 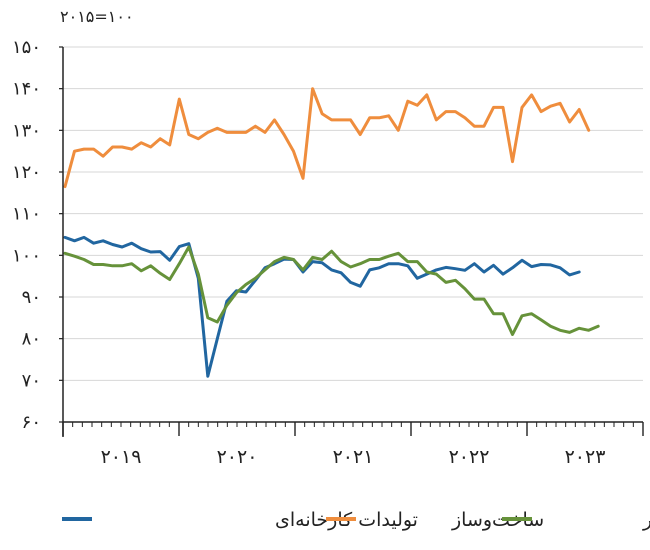 What do you see at coordinates (26, 89) in the screenshot?
I see `y-tick-label: ۱۴۰` at bounding box center [26, 89].